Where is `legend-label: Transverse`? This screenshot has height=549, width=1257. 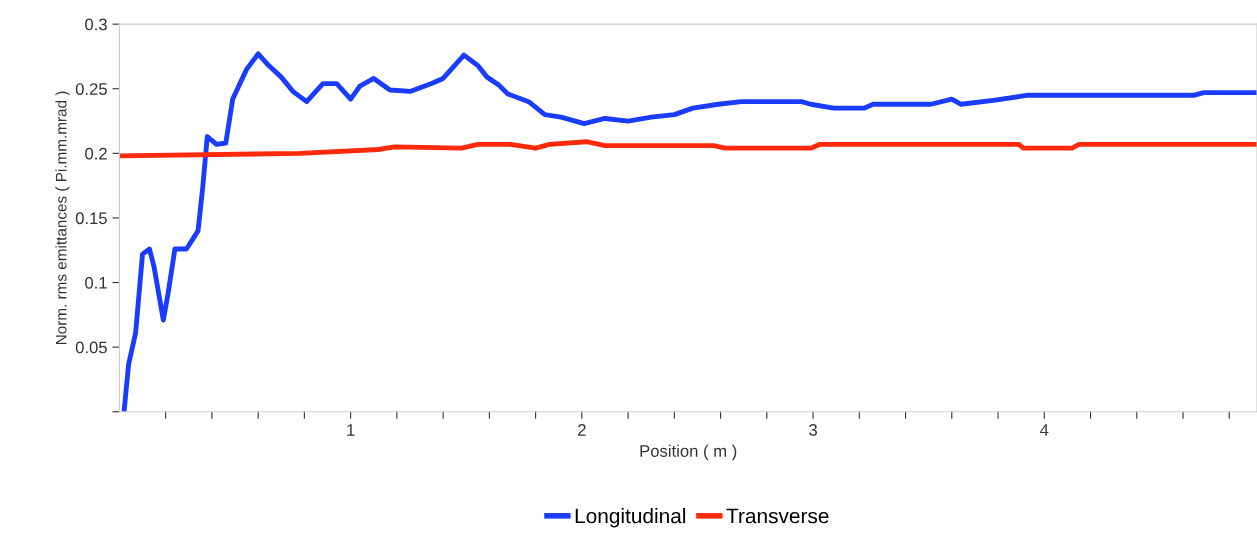 legend-label: Transverse is located at coordinates (777, 516).